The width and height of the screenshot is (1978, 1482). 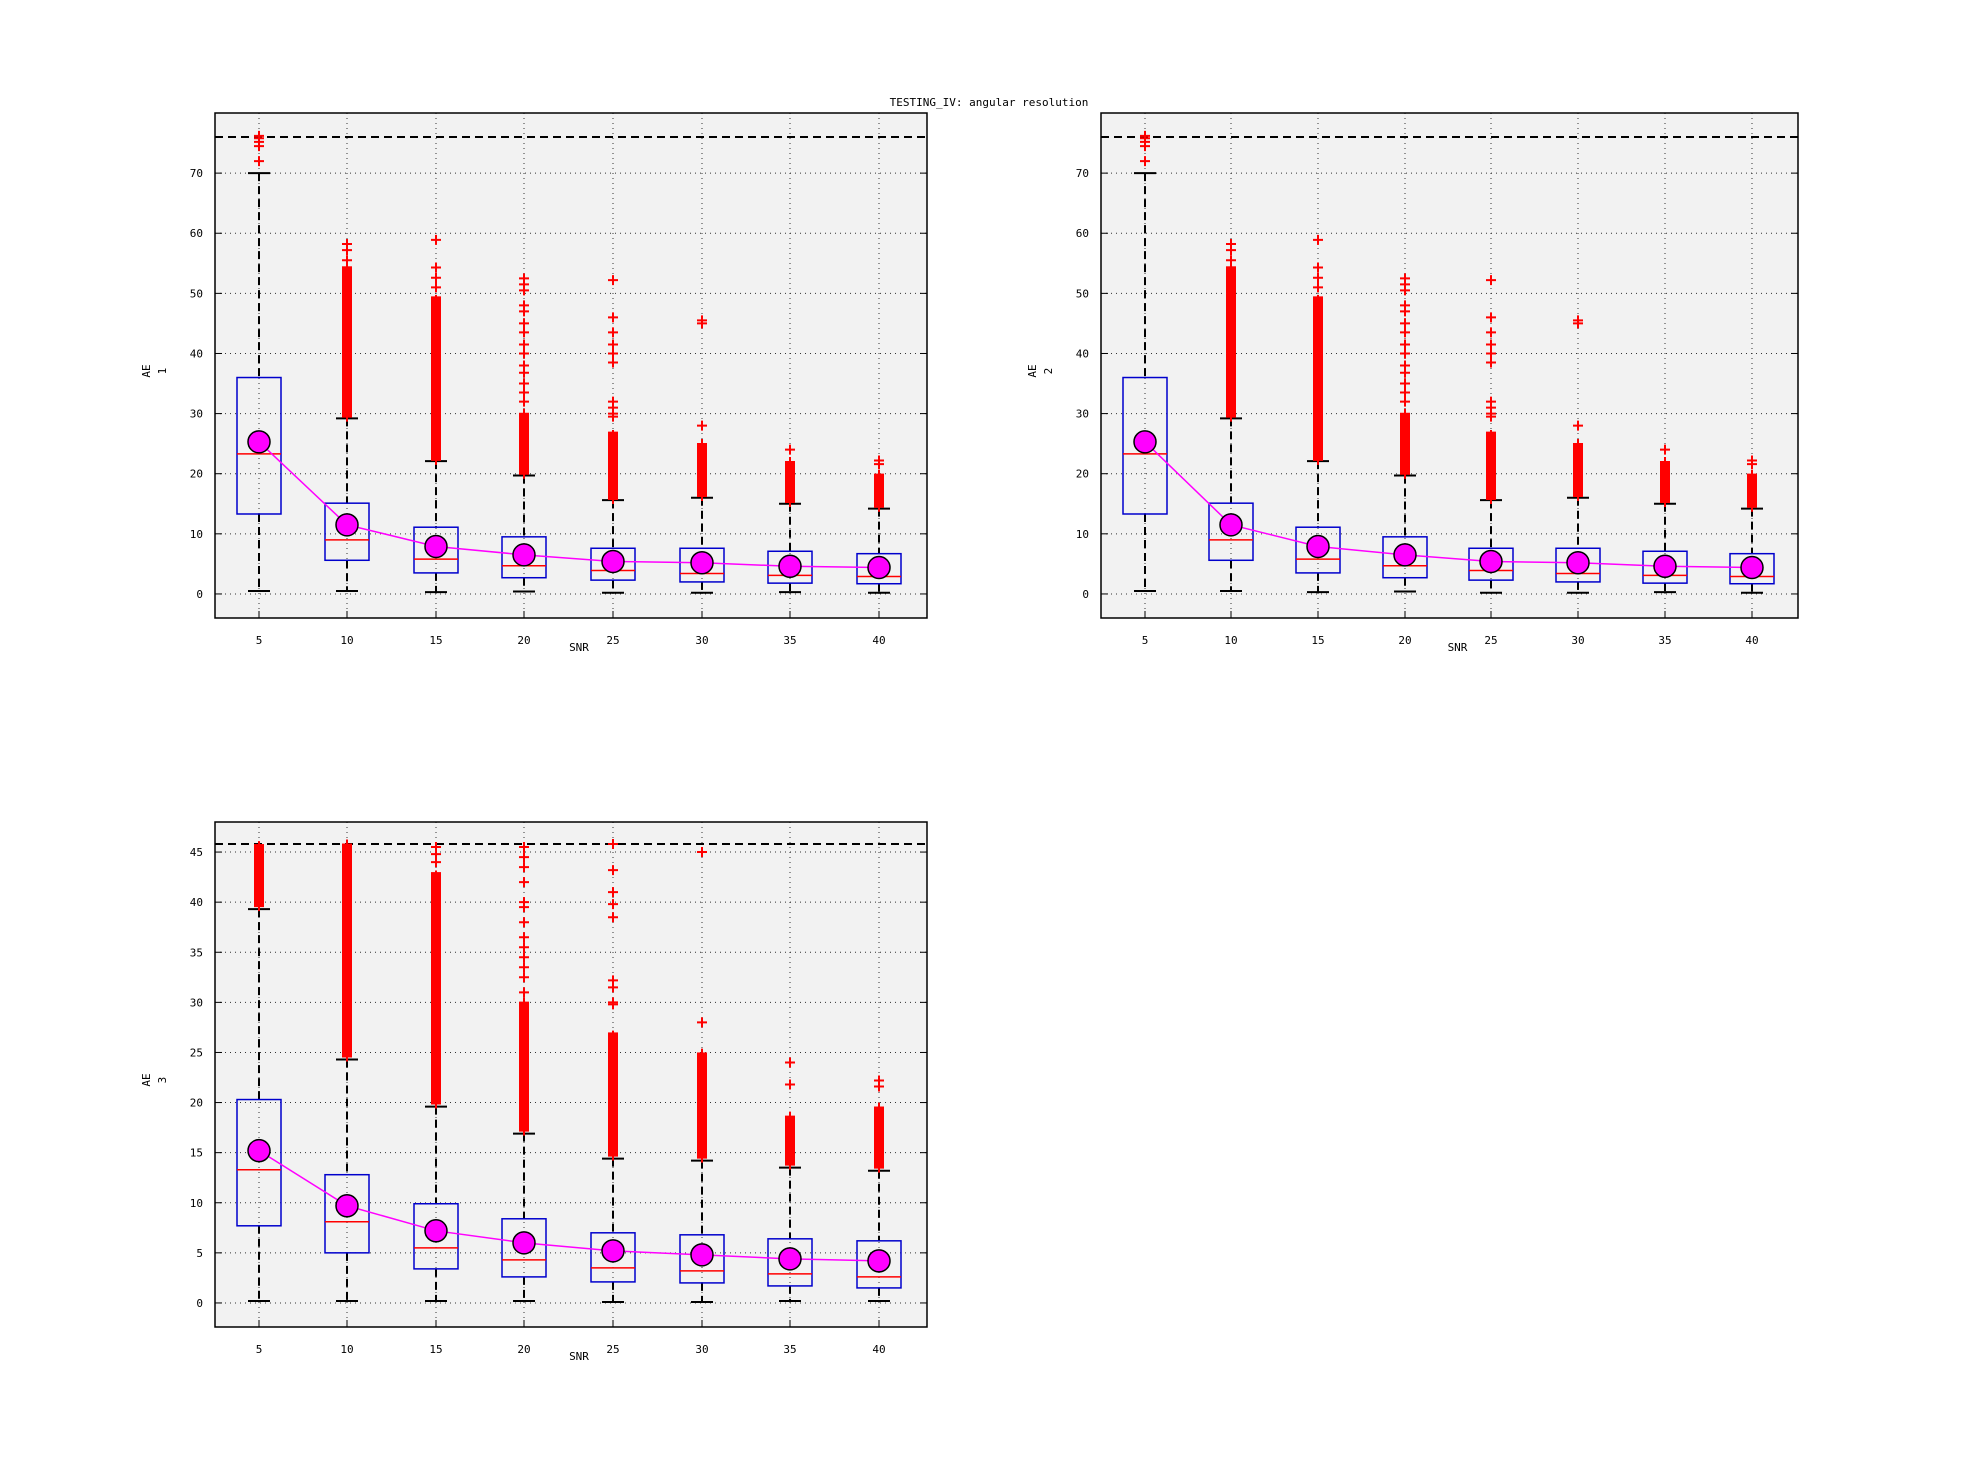 I want to click on mean-line, so click(x=569, y=1206).